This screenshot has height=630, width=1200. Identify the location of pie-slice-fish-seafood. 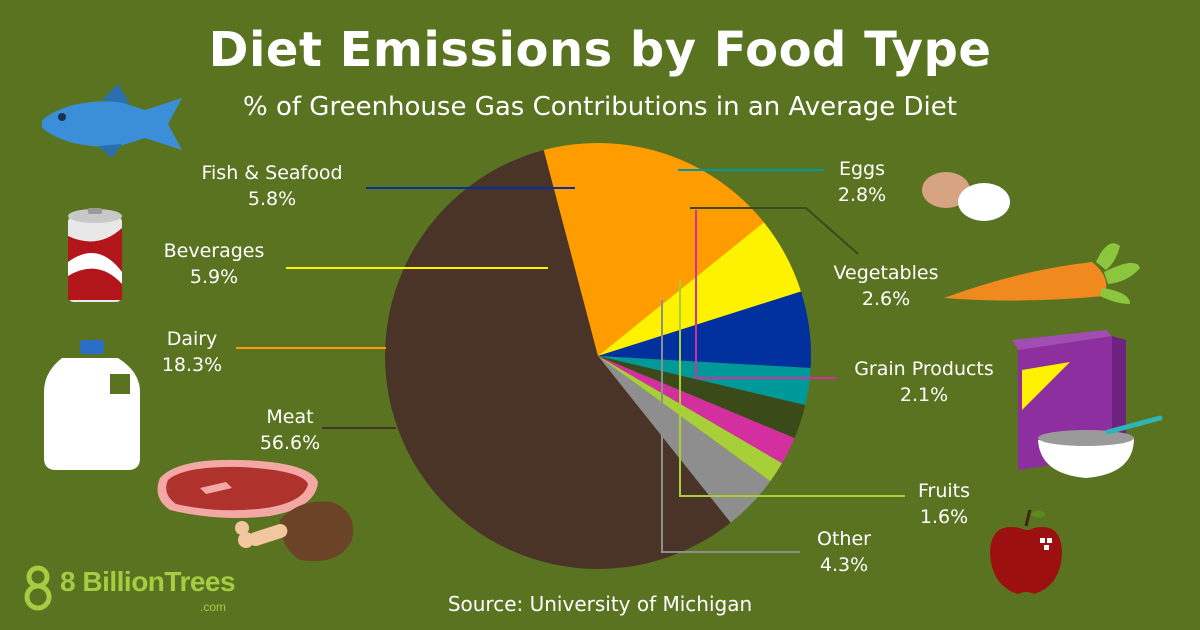
(705, 330).